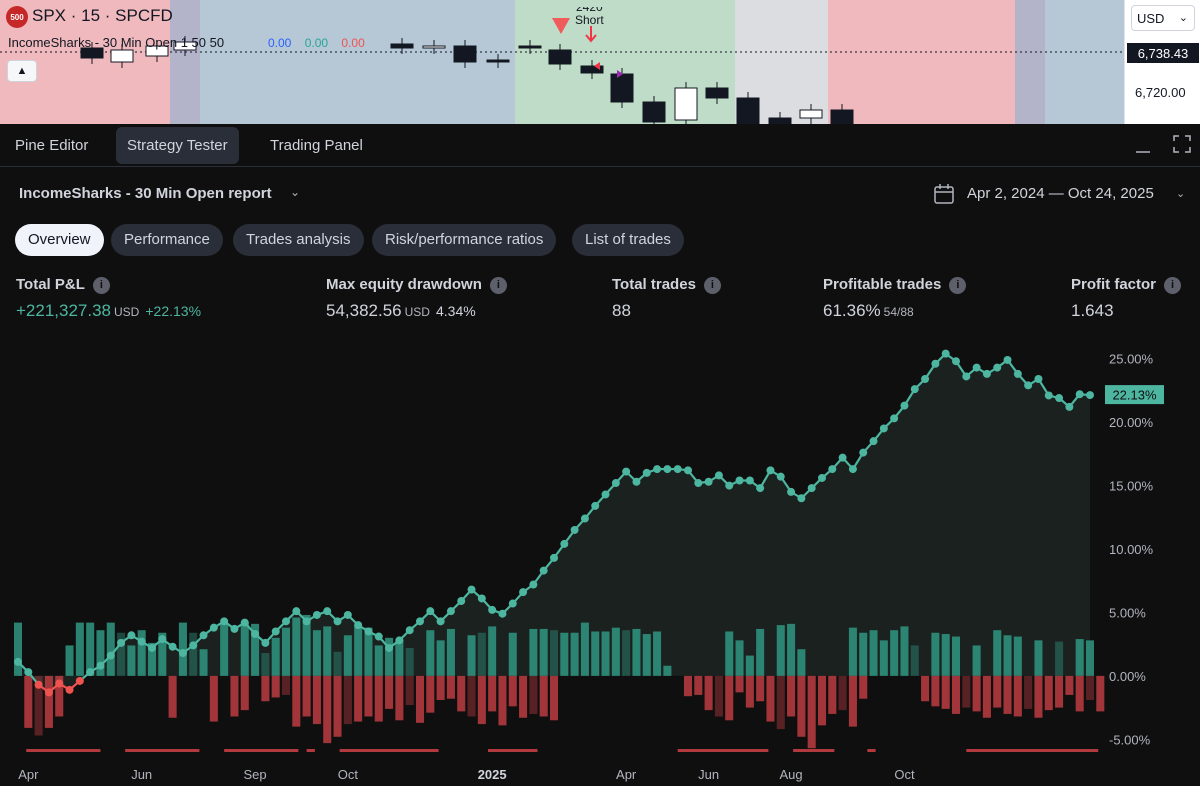 This screenshot has height=786, width=1200. What do you see at coordinates (102, 15) in the screenshot?
I see `symbol-title: SPX · 15 · SPCFD` at bounding box center [102, 15].